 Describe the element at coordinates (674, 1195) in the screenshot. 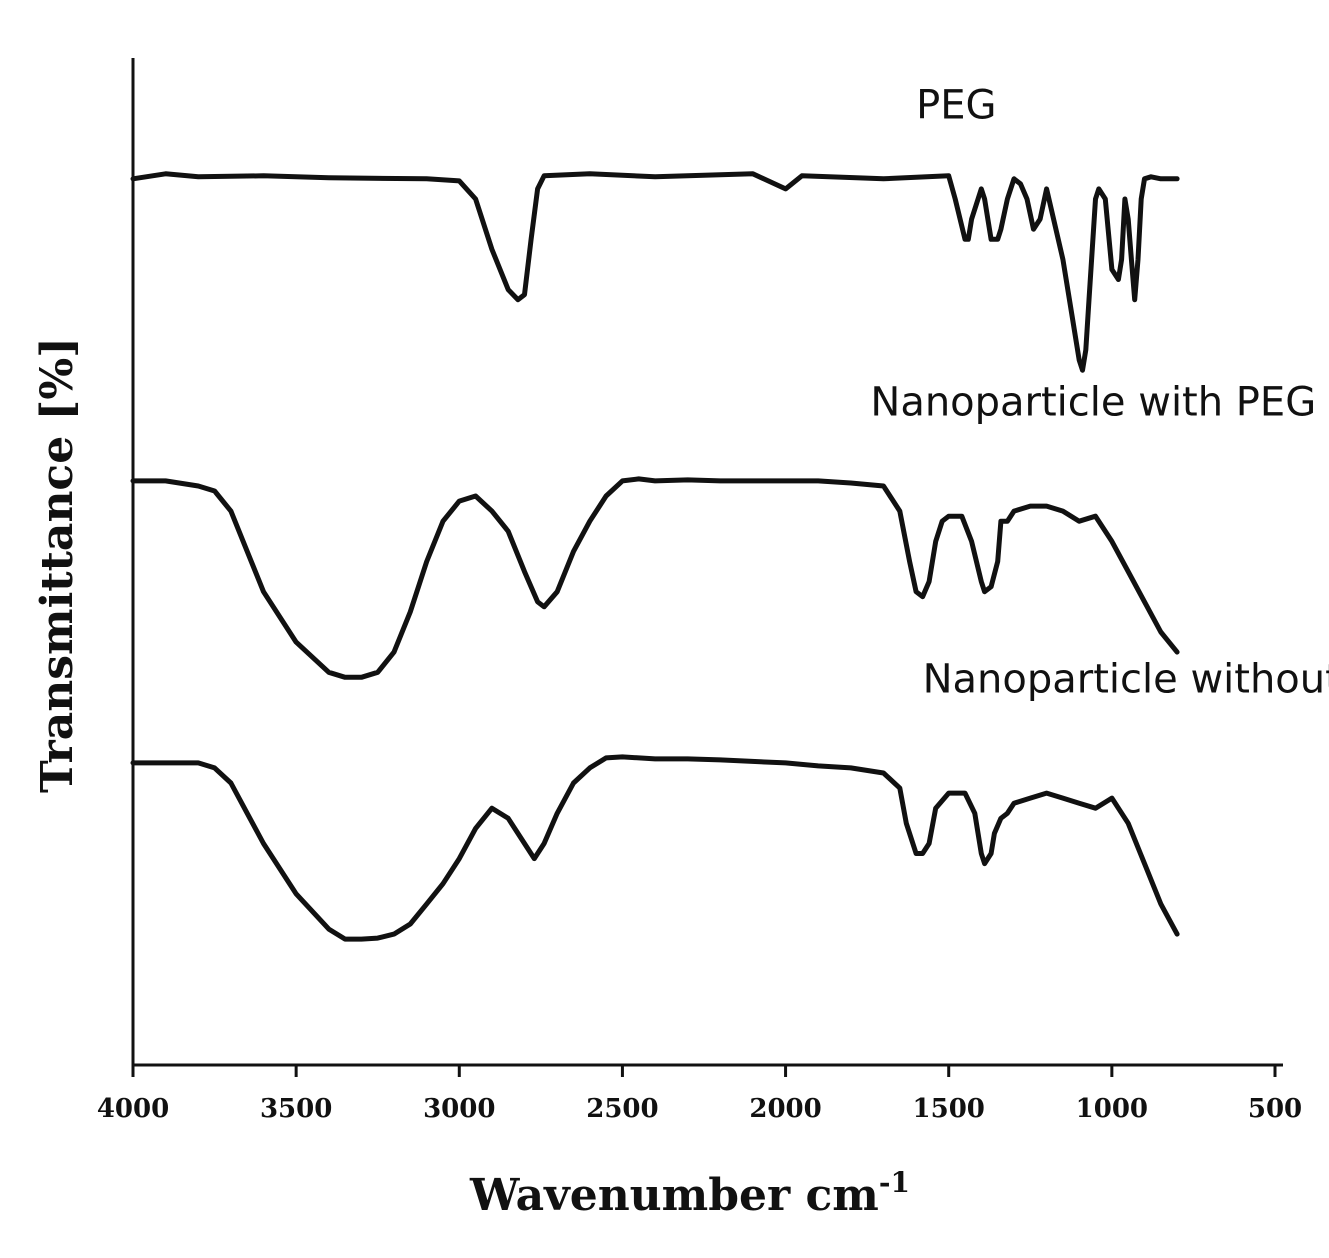

I see `x-axis-title-text: Wavenumber cm` at that location.